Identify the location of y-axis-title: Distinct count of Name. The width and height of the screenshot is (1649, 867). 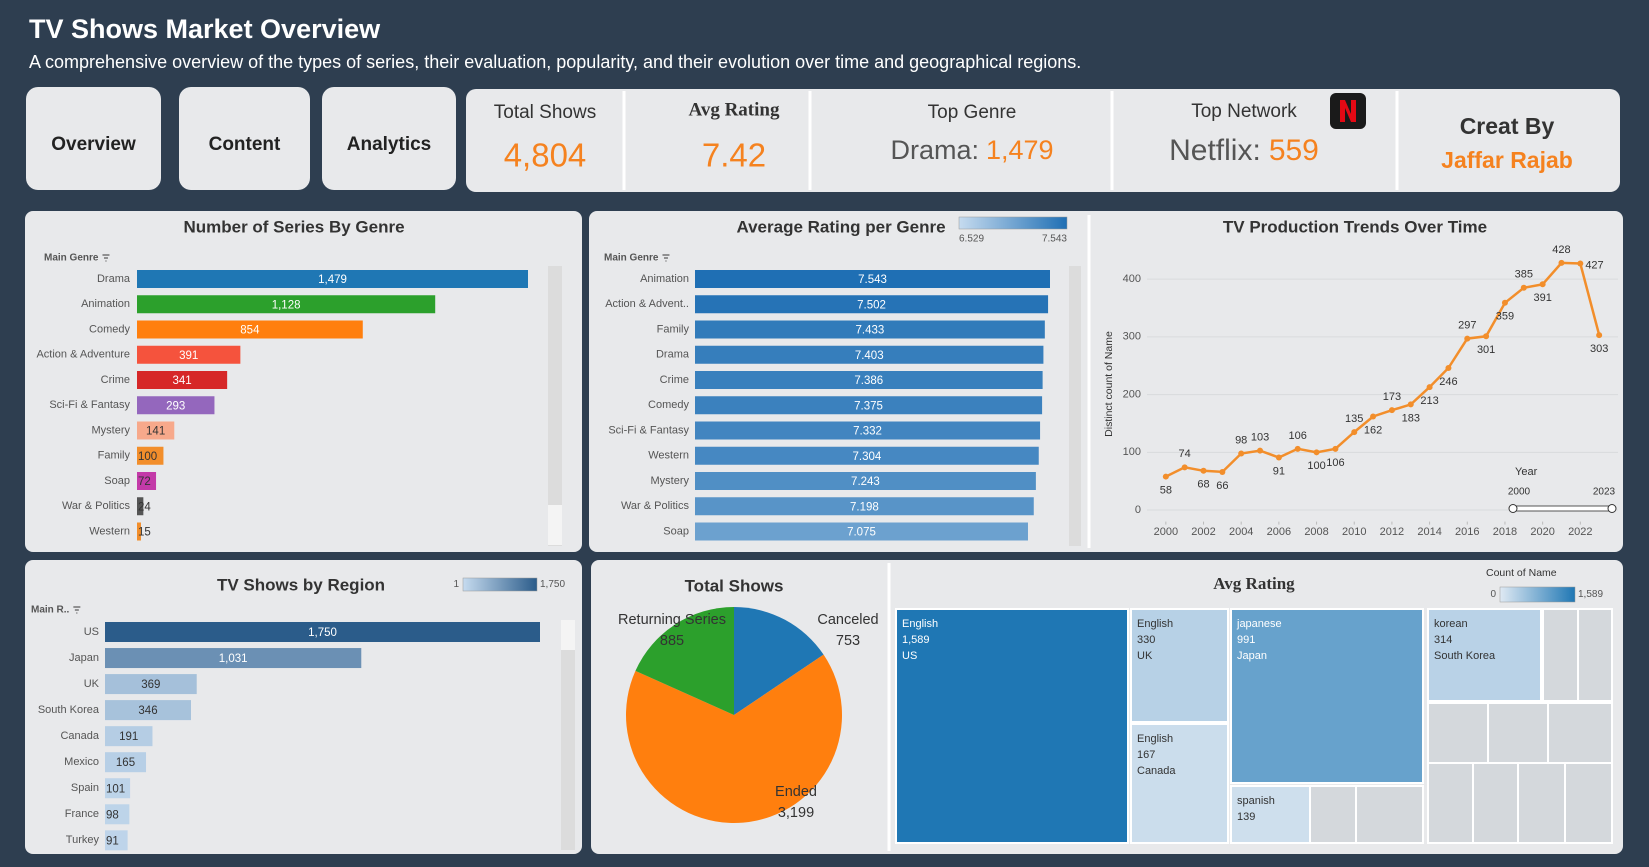
(1109, 384).